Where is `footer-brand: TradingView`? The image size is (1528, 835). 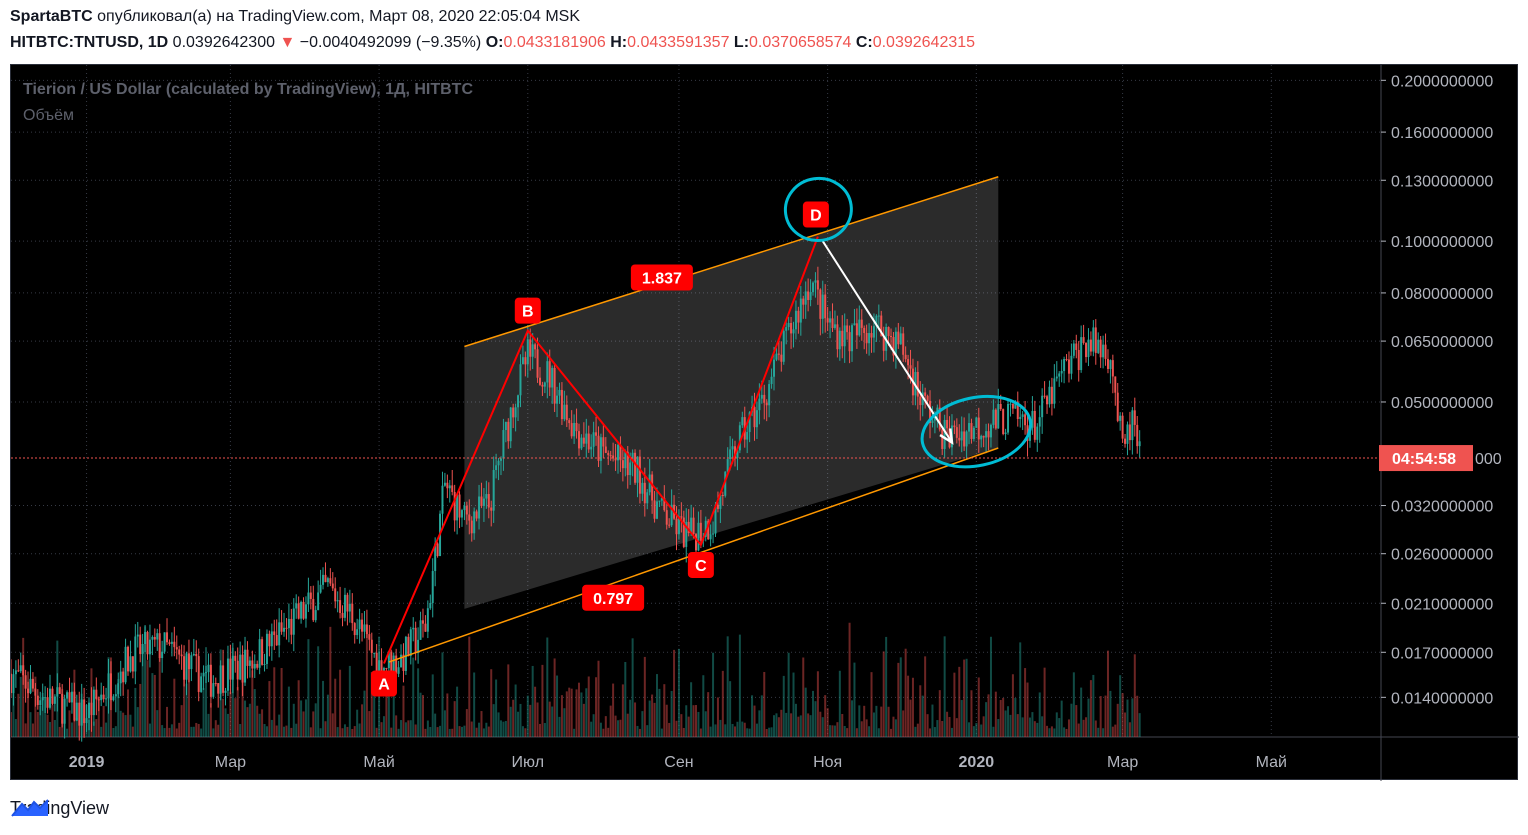 footer-brand: TradingView is located at coordinates (59, 808).